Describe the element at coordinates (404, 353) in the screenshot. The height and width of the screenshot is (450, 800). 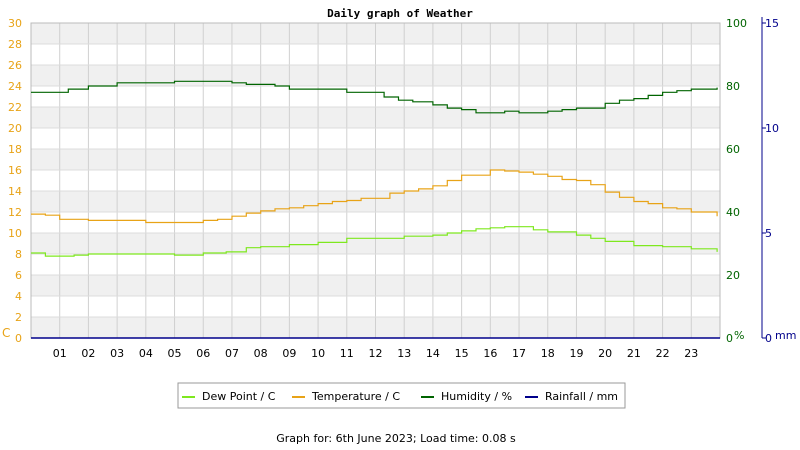
I see `x-tick-label: 13` at that location.